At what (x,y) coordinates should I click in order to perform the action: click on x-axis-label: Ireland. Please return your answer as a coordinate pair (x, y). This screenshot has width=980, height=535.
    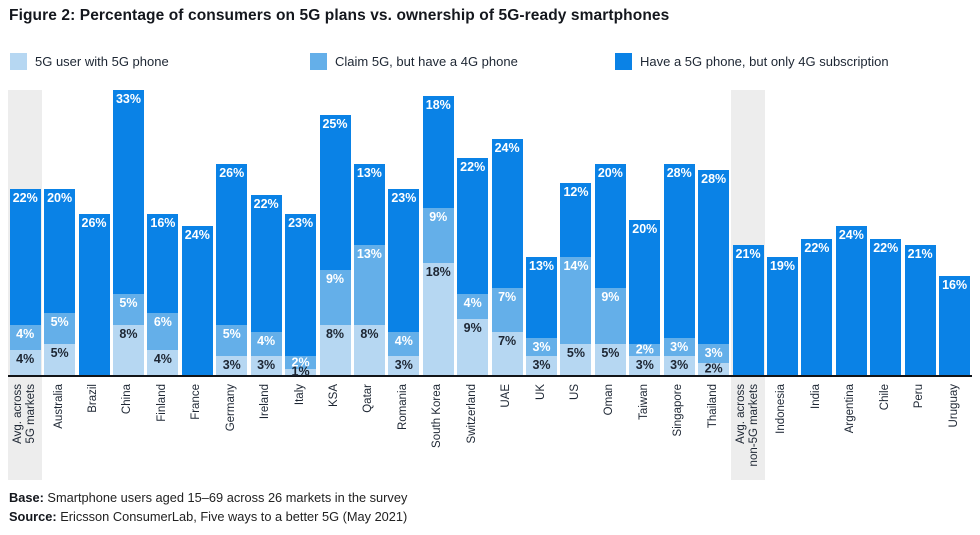
    Looking at the image, I should click on (265, 402).